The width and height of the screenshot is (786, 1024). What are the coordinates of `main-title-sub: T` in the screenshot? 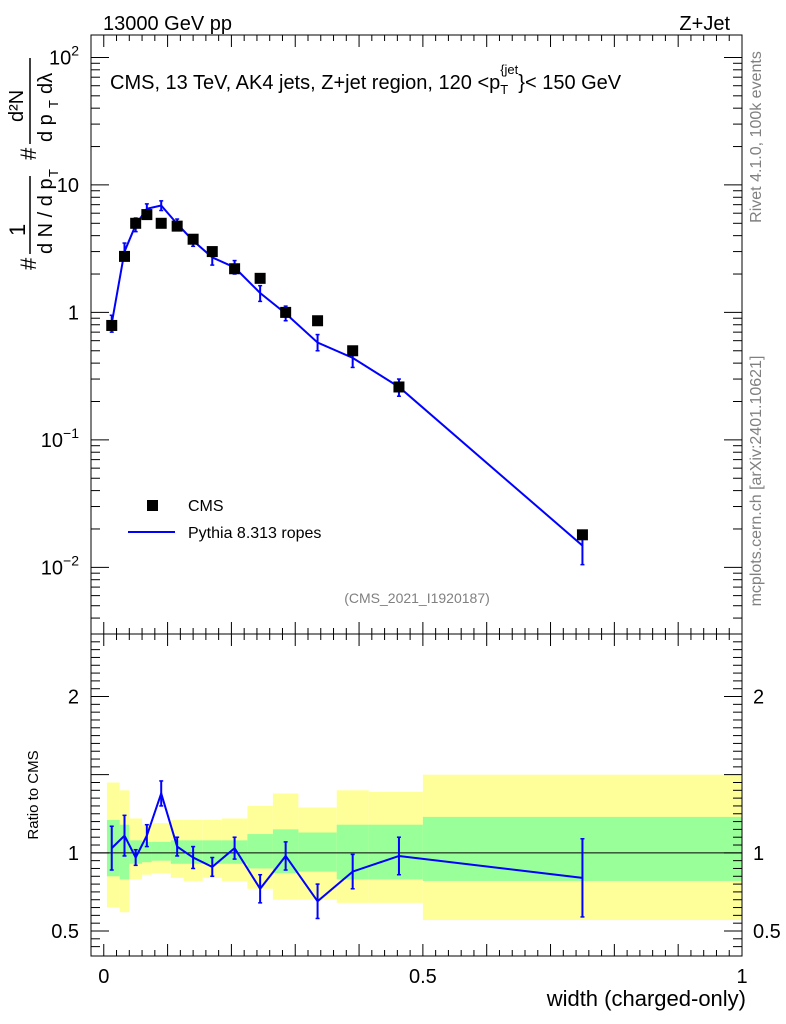 It's located at (504, 89).